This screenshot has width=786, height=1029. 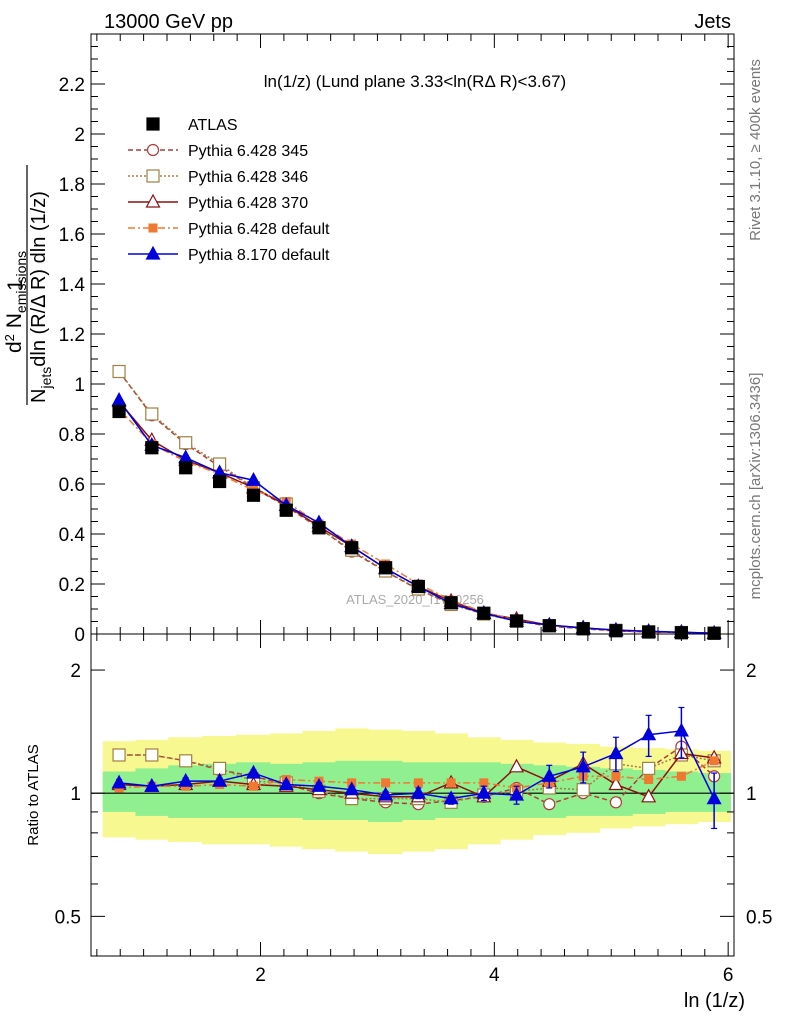 I want to click on legend-marker-atlas, so click(x=153, y=124).